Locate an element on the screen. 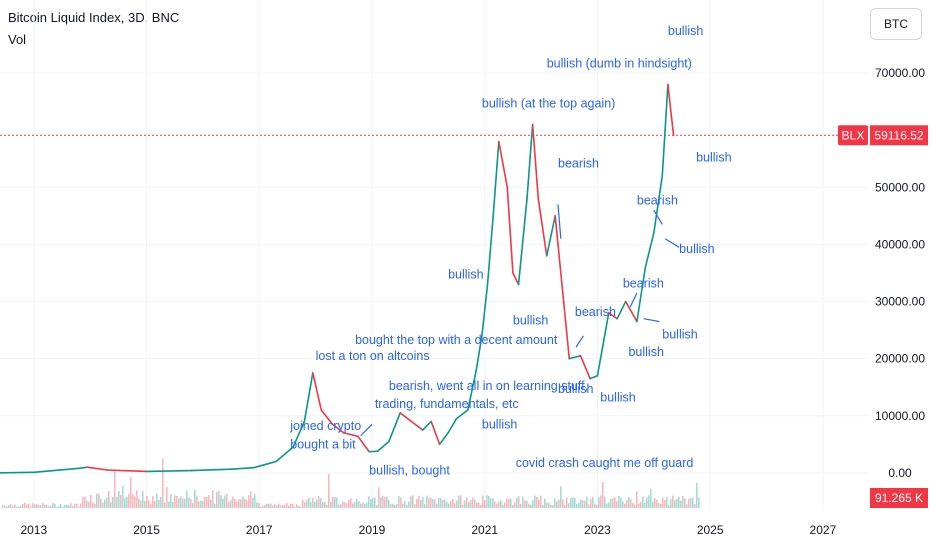  annotation-12: bullish (dumb in hindsight) is located at coordinates (619, 63).